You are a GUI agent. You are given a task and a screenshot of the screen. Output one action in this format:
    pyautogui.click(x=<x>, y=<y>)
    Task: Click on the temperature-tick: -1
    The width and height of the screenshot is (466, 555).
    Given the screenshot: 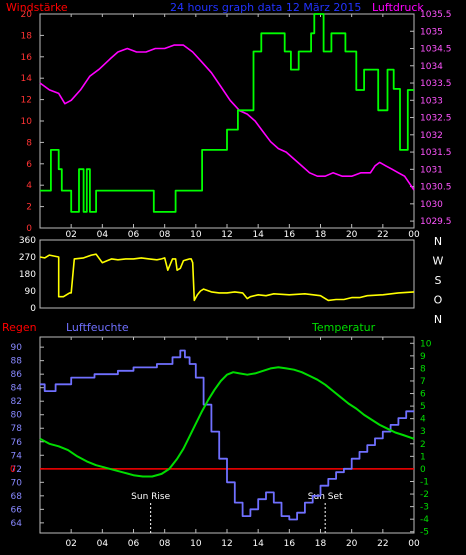 What is the action you would take?
    pyautogui.click(x=424, y=482)
    